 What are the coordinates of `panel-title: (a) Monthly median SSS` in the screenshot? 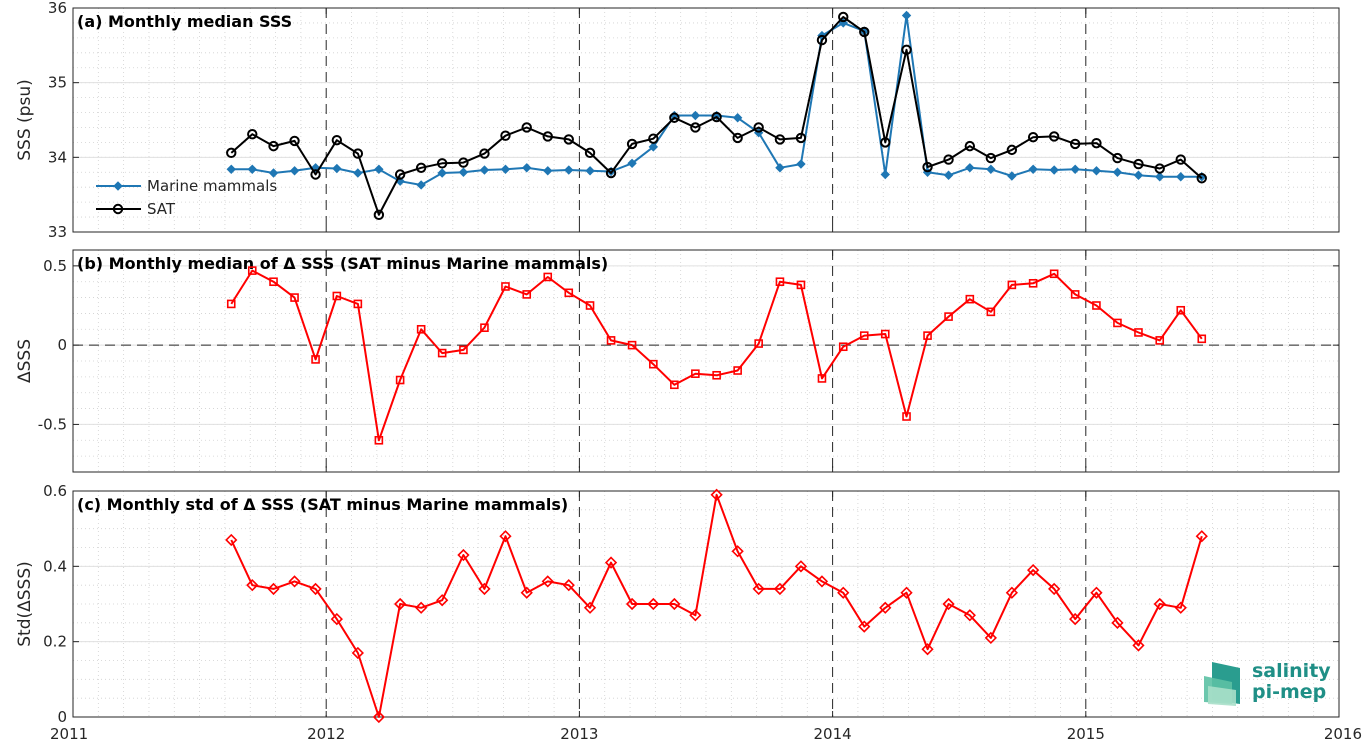 It's located at (184, 21).